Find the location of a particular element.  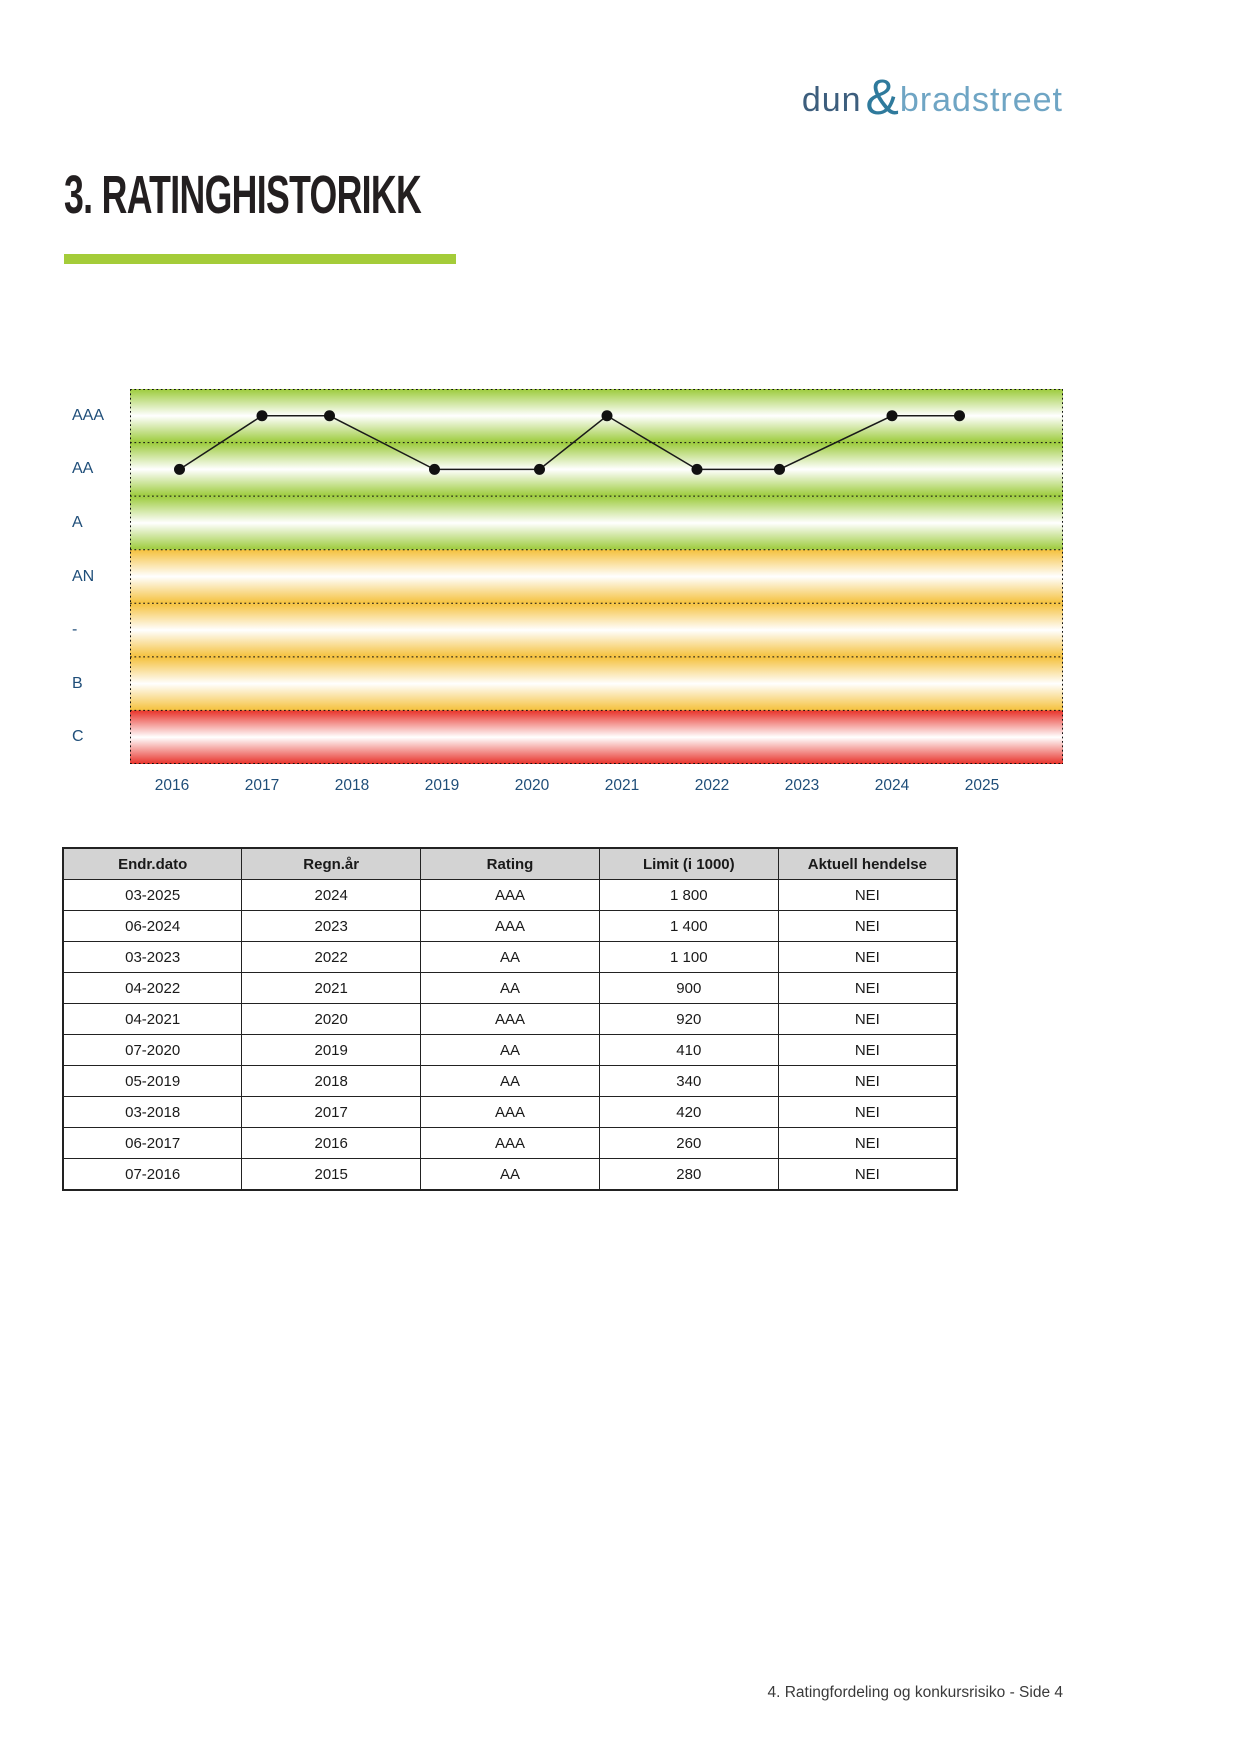

y-axis-label-aa: AA is located at coordinates (83, 469).